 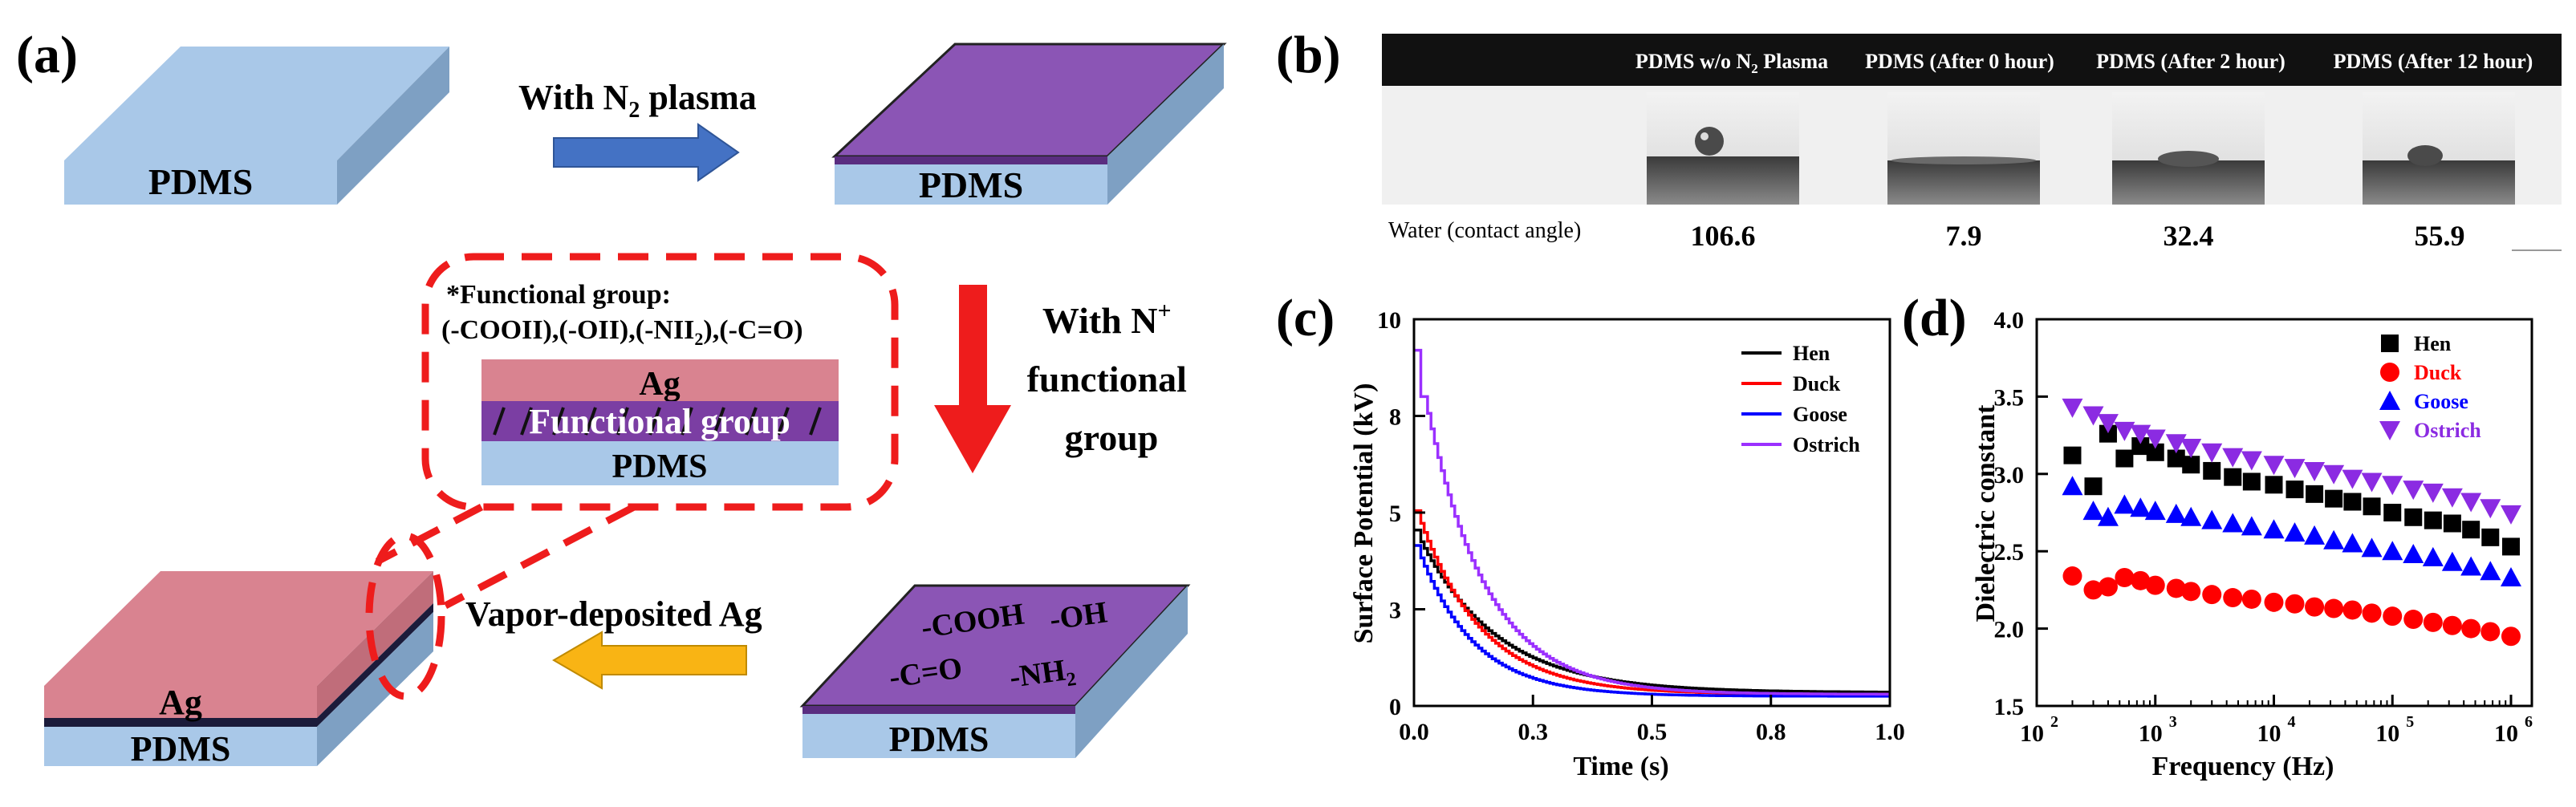 I want to click on func-slab-side, so click(x=1131, y=672).